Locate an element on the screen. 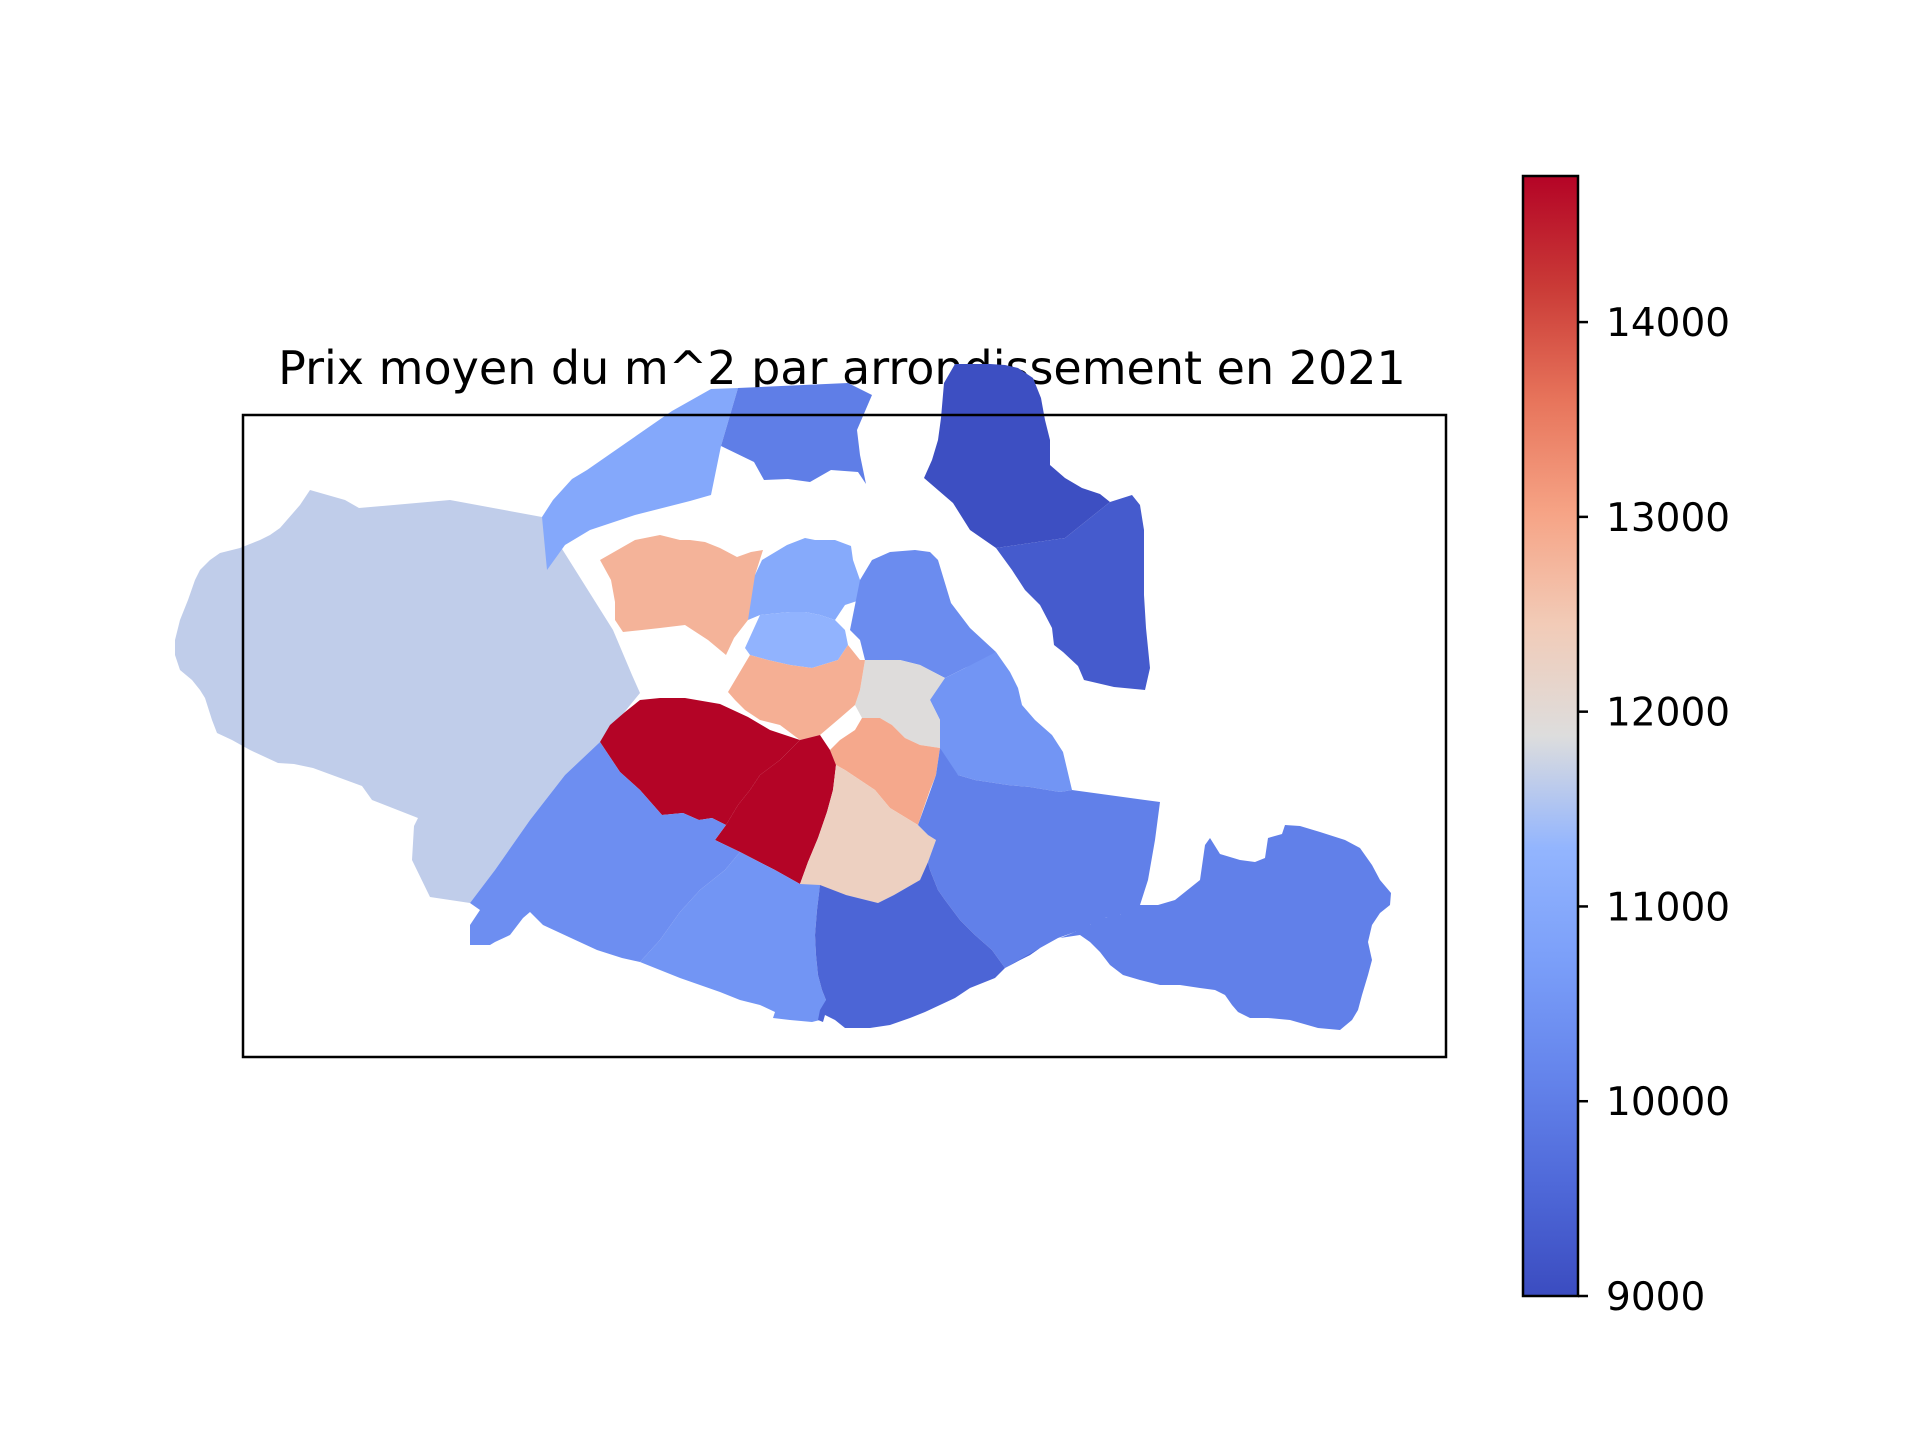 Image resolution: width=1920 pixels, height=1440 pixels. colorbar-tick-label: 9000 is located at coordinates (1655, 1297).